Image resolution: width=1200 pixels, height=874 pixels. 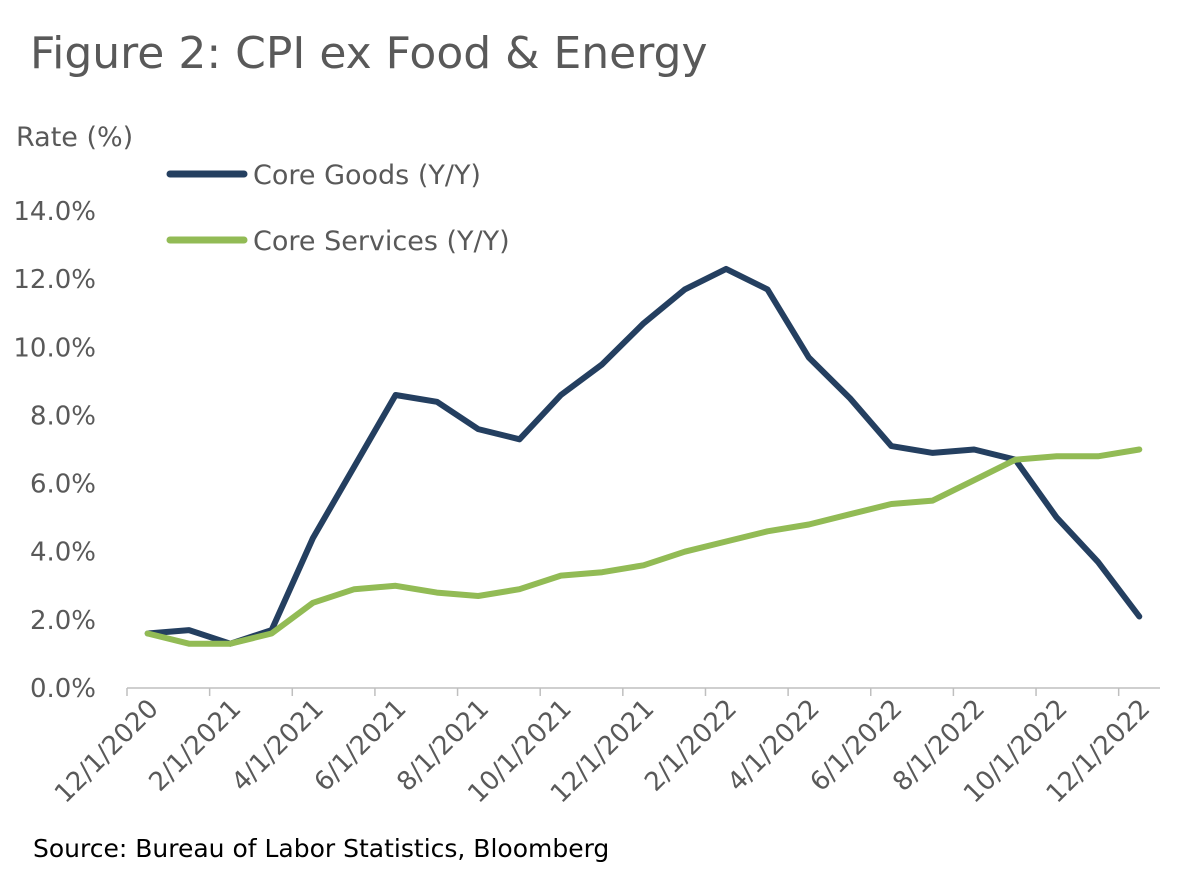 I want to click on y-tick-label: 10.0%, so click(x=54, y=348).